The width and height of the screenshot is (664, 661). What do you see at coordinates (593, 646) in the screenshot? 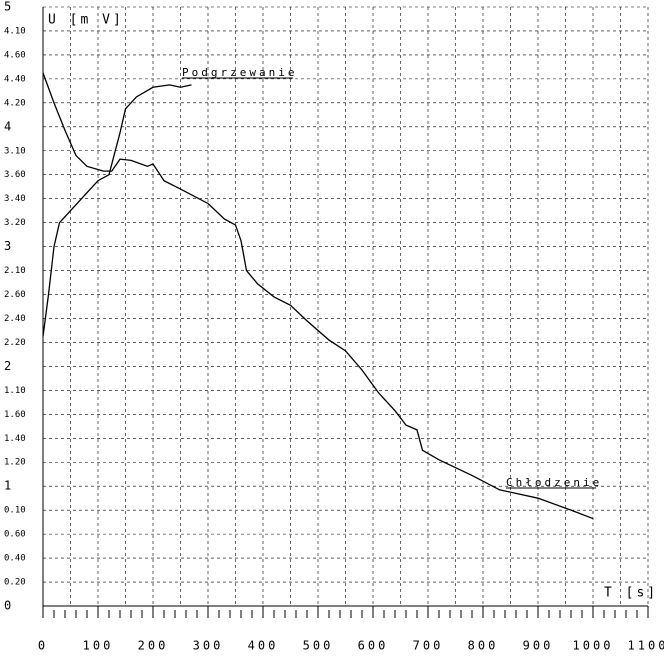
I see `x-tick-label: 1000` at bounding box center [593, 646].